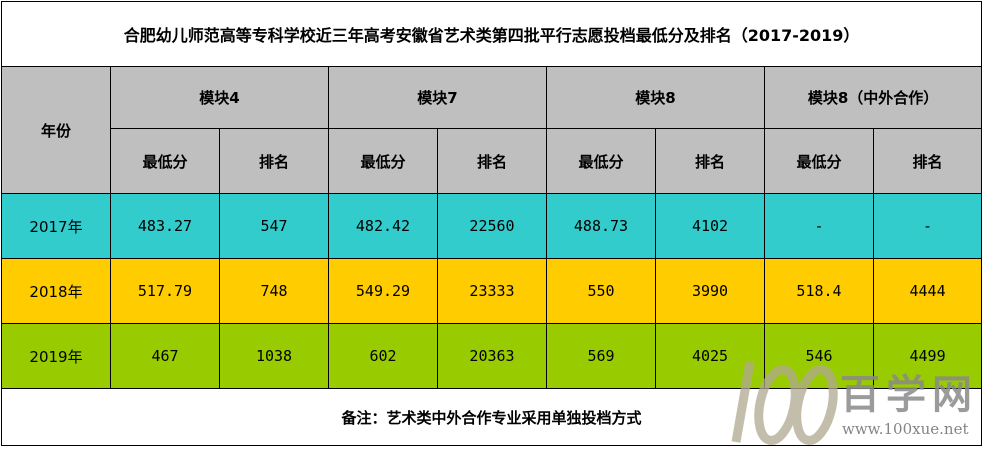 This screenshot has height=456, width=984. What do you see at coordinates (710, 356) in the screenshot?
I see `table-cell: 4025` at bounding box center [710, 356].